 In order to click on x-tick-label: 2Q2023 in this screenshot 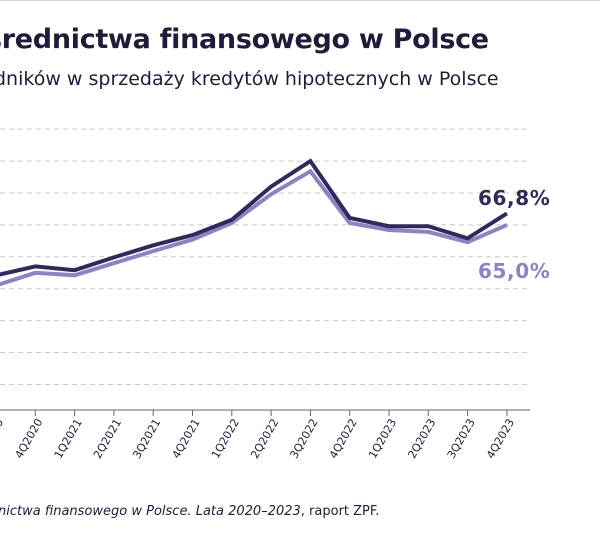, I will do `click(421, 439)`.